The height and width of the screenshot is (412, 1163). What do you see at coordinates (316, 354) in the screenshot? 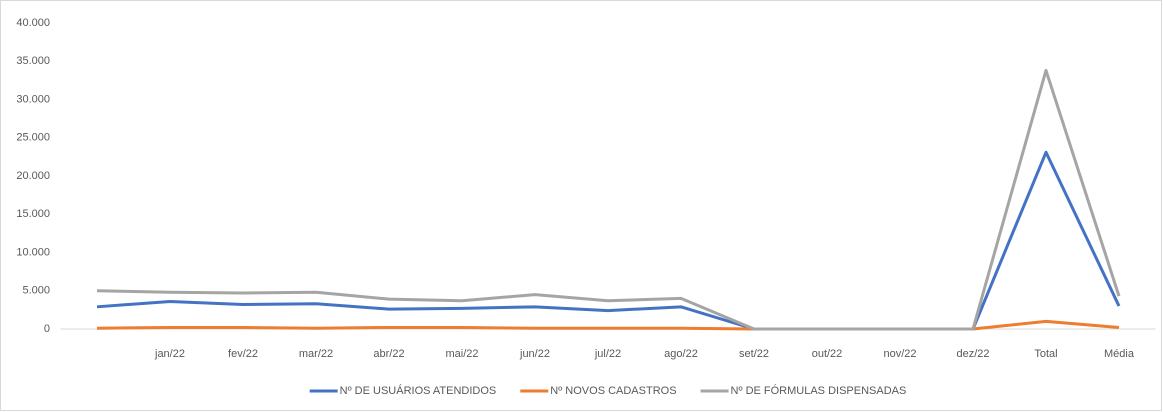
I see `x-tick-label: mar/22` at bounding box center [316, 354].